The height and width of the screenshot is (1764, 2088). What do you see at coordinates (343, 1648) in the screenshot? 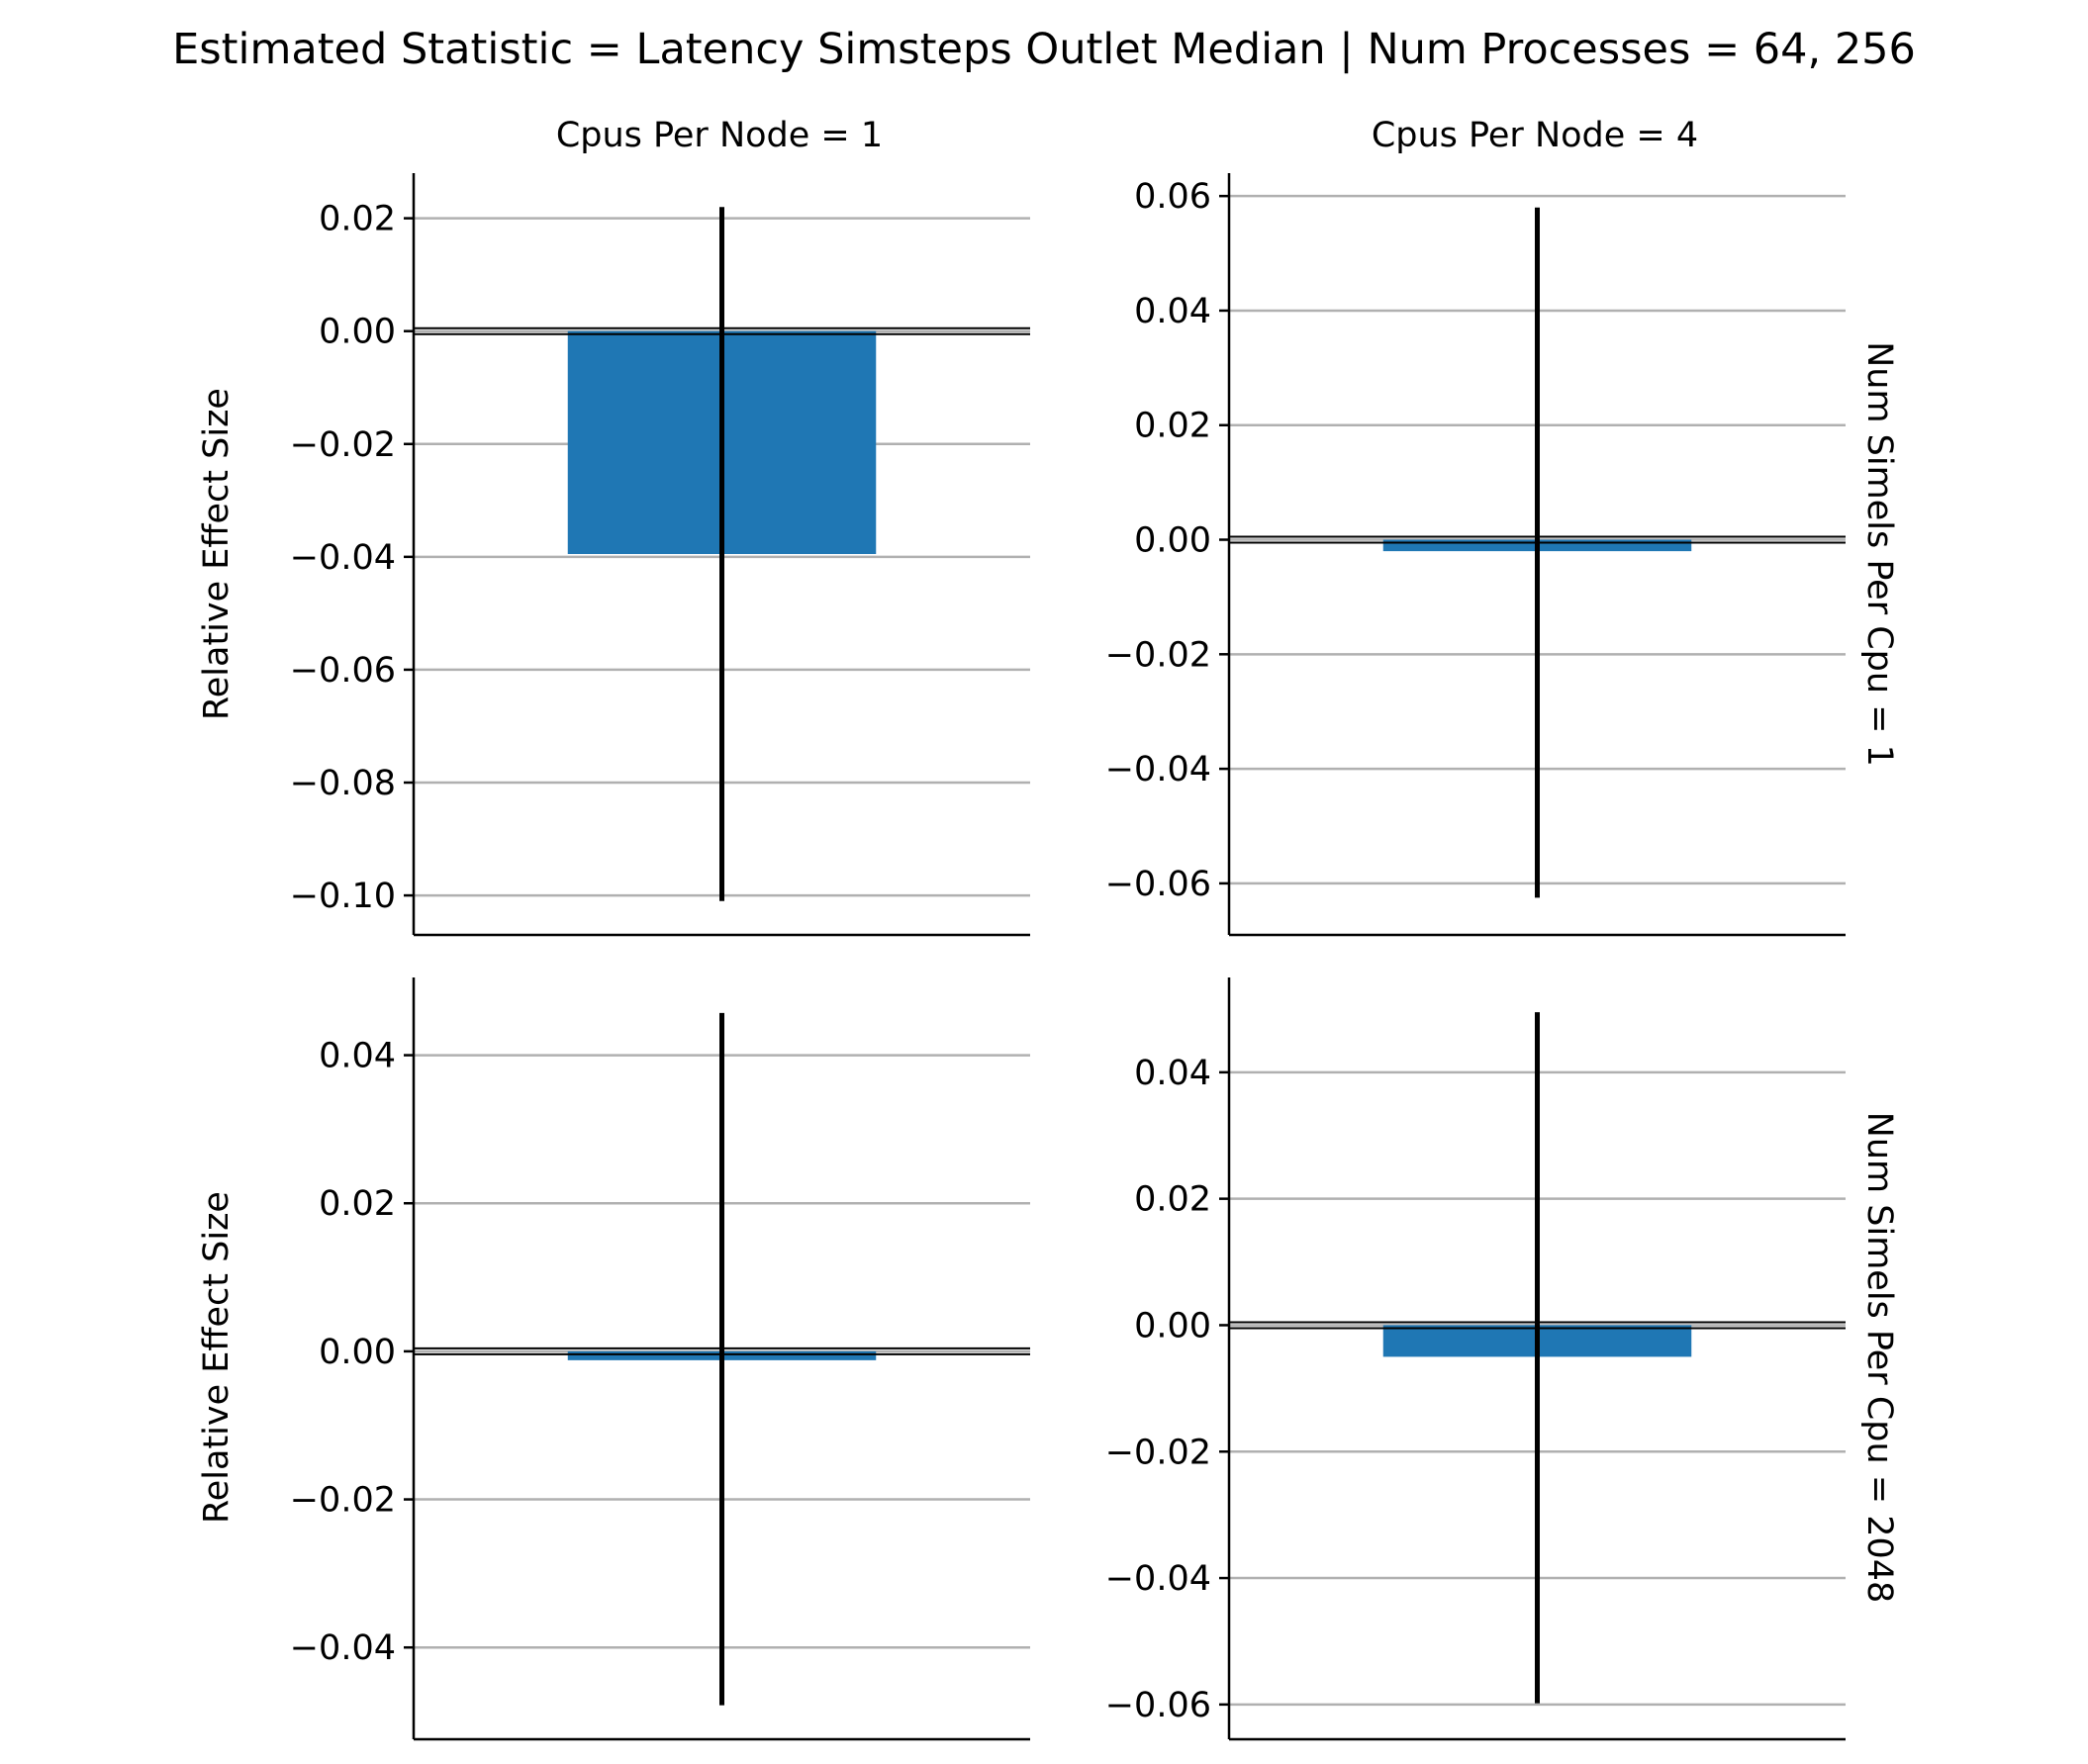
I see `panel-3-ytick-label-4: −0.04` at bounding box center [343, 1648].